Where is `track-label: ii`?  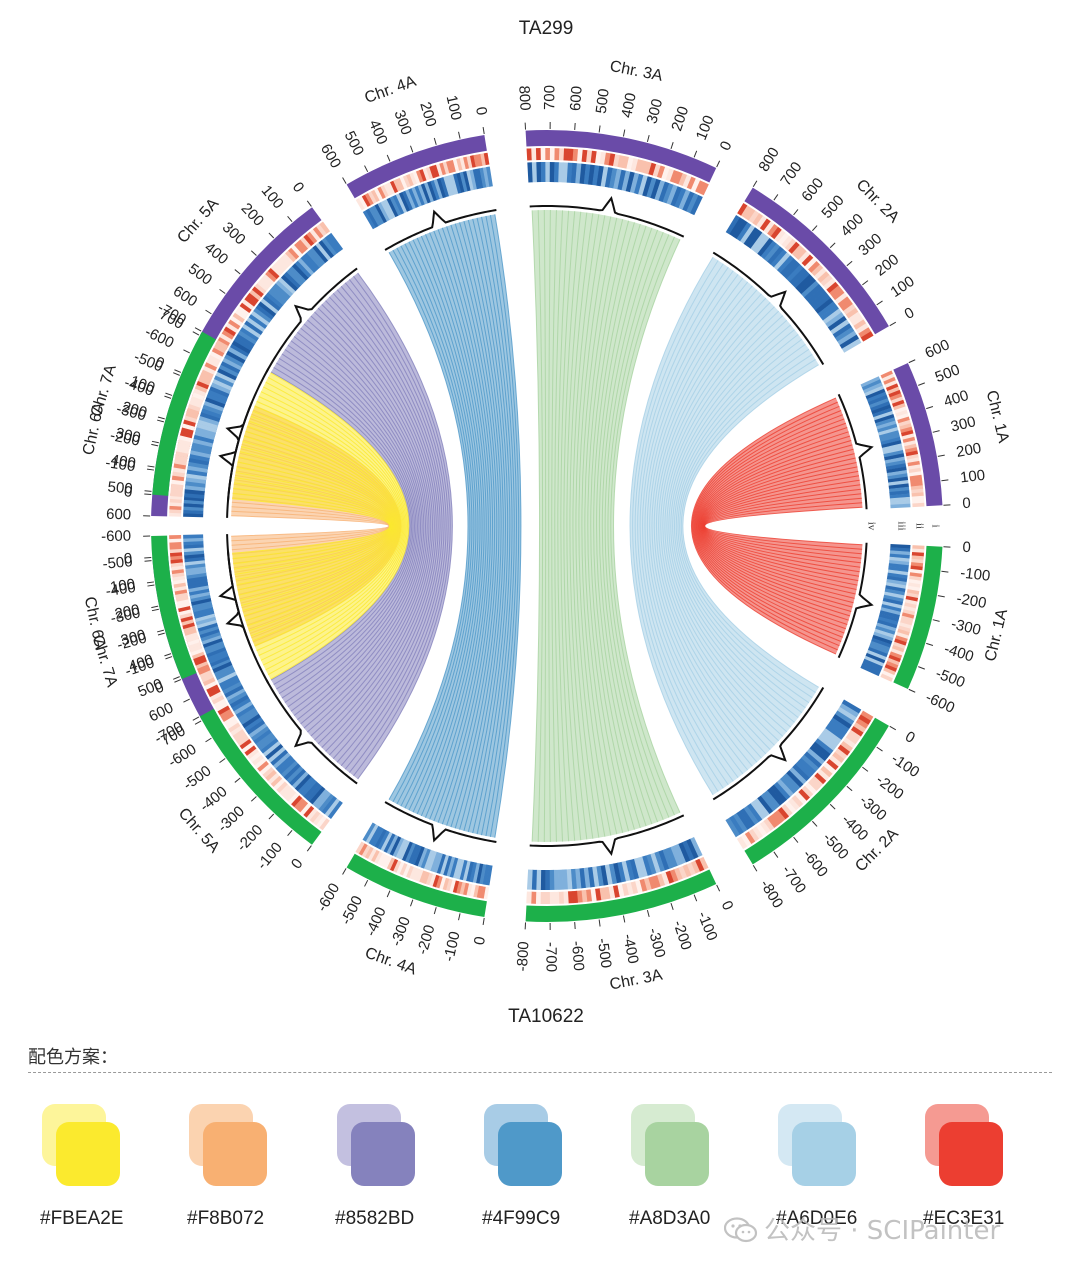
track-label: ii is located at coordinates (919, 526).